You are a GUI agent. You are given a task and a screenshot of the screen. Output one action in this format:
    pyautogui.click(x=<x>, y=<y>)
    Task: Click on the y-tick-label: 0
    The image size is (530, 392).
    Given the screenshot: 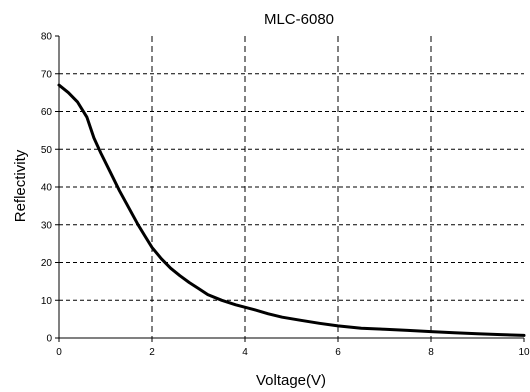 What is the action you would take?
    pyautogui.click(x=49, y=339)
    